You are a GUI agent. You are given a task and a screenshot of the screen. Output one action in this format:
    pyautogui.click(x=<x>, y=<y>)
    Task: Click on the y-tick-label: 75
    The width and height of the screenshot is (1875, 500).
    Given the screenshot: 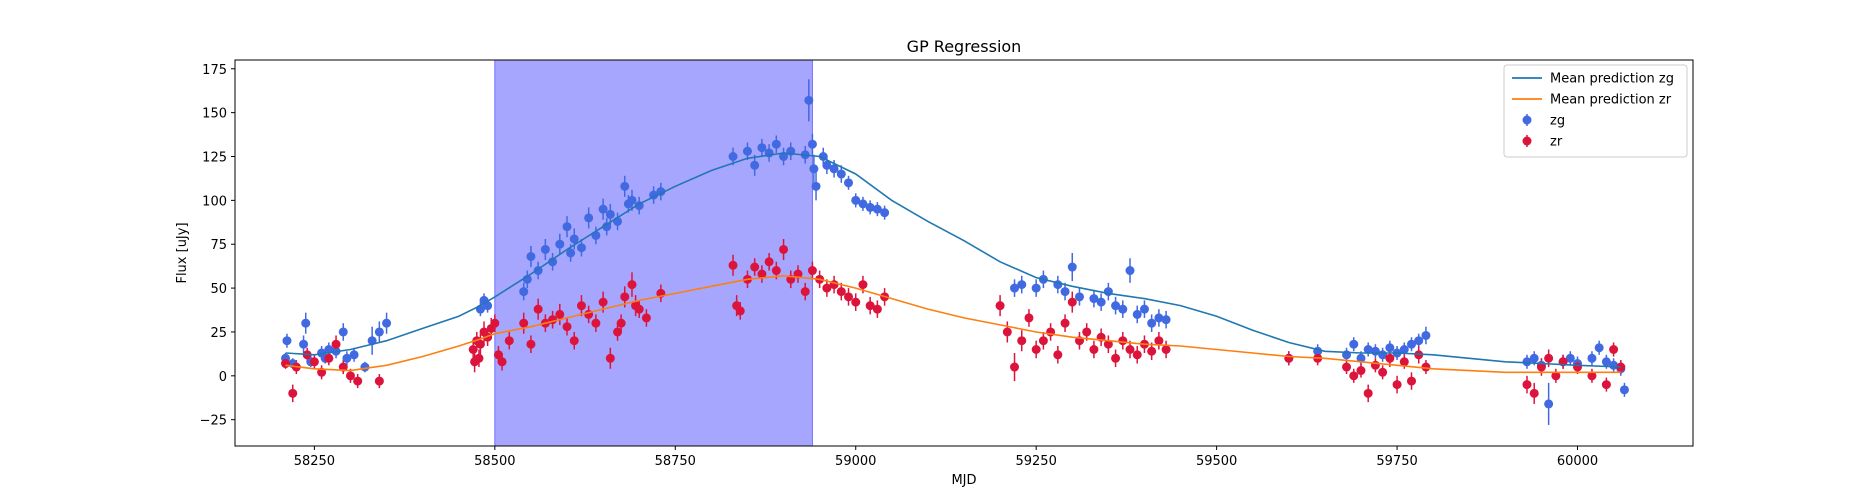 What is the action you would take?
    pyautogui.click(x=218, y=245)
    